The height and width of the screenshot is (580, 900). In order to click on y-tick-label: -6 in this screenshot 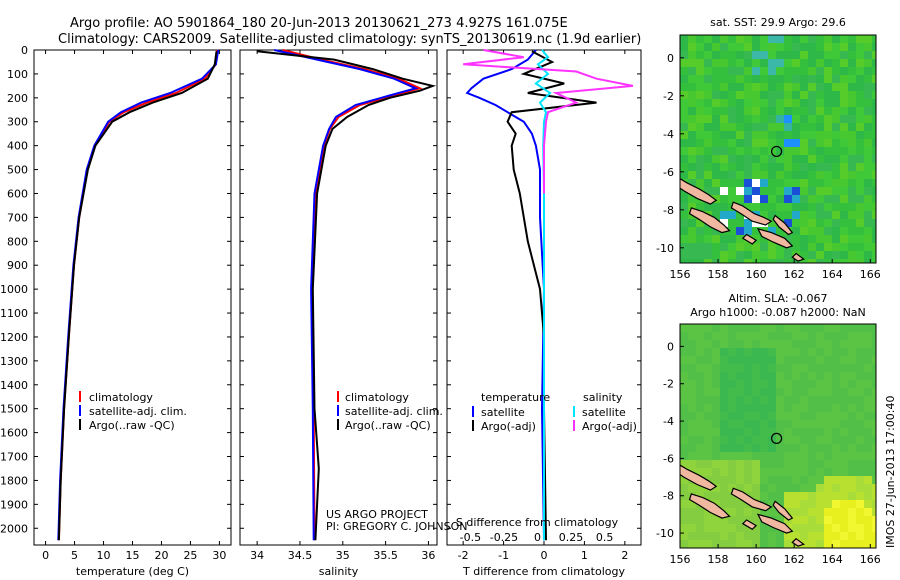, I will do `click(668, 458)`.